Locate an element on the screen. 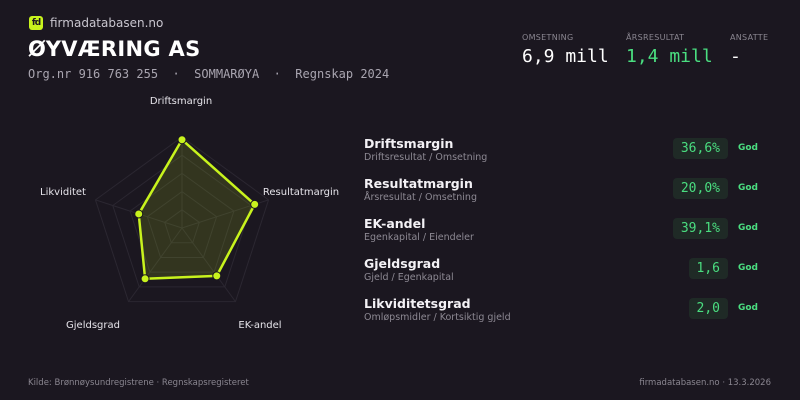 Image resolution: width=800 pixels, height=400 pixels. data-area is located at coordinates (196, 209).